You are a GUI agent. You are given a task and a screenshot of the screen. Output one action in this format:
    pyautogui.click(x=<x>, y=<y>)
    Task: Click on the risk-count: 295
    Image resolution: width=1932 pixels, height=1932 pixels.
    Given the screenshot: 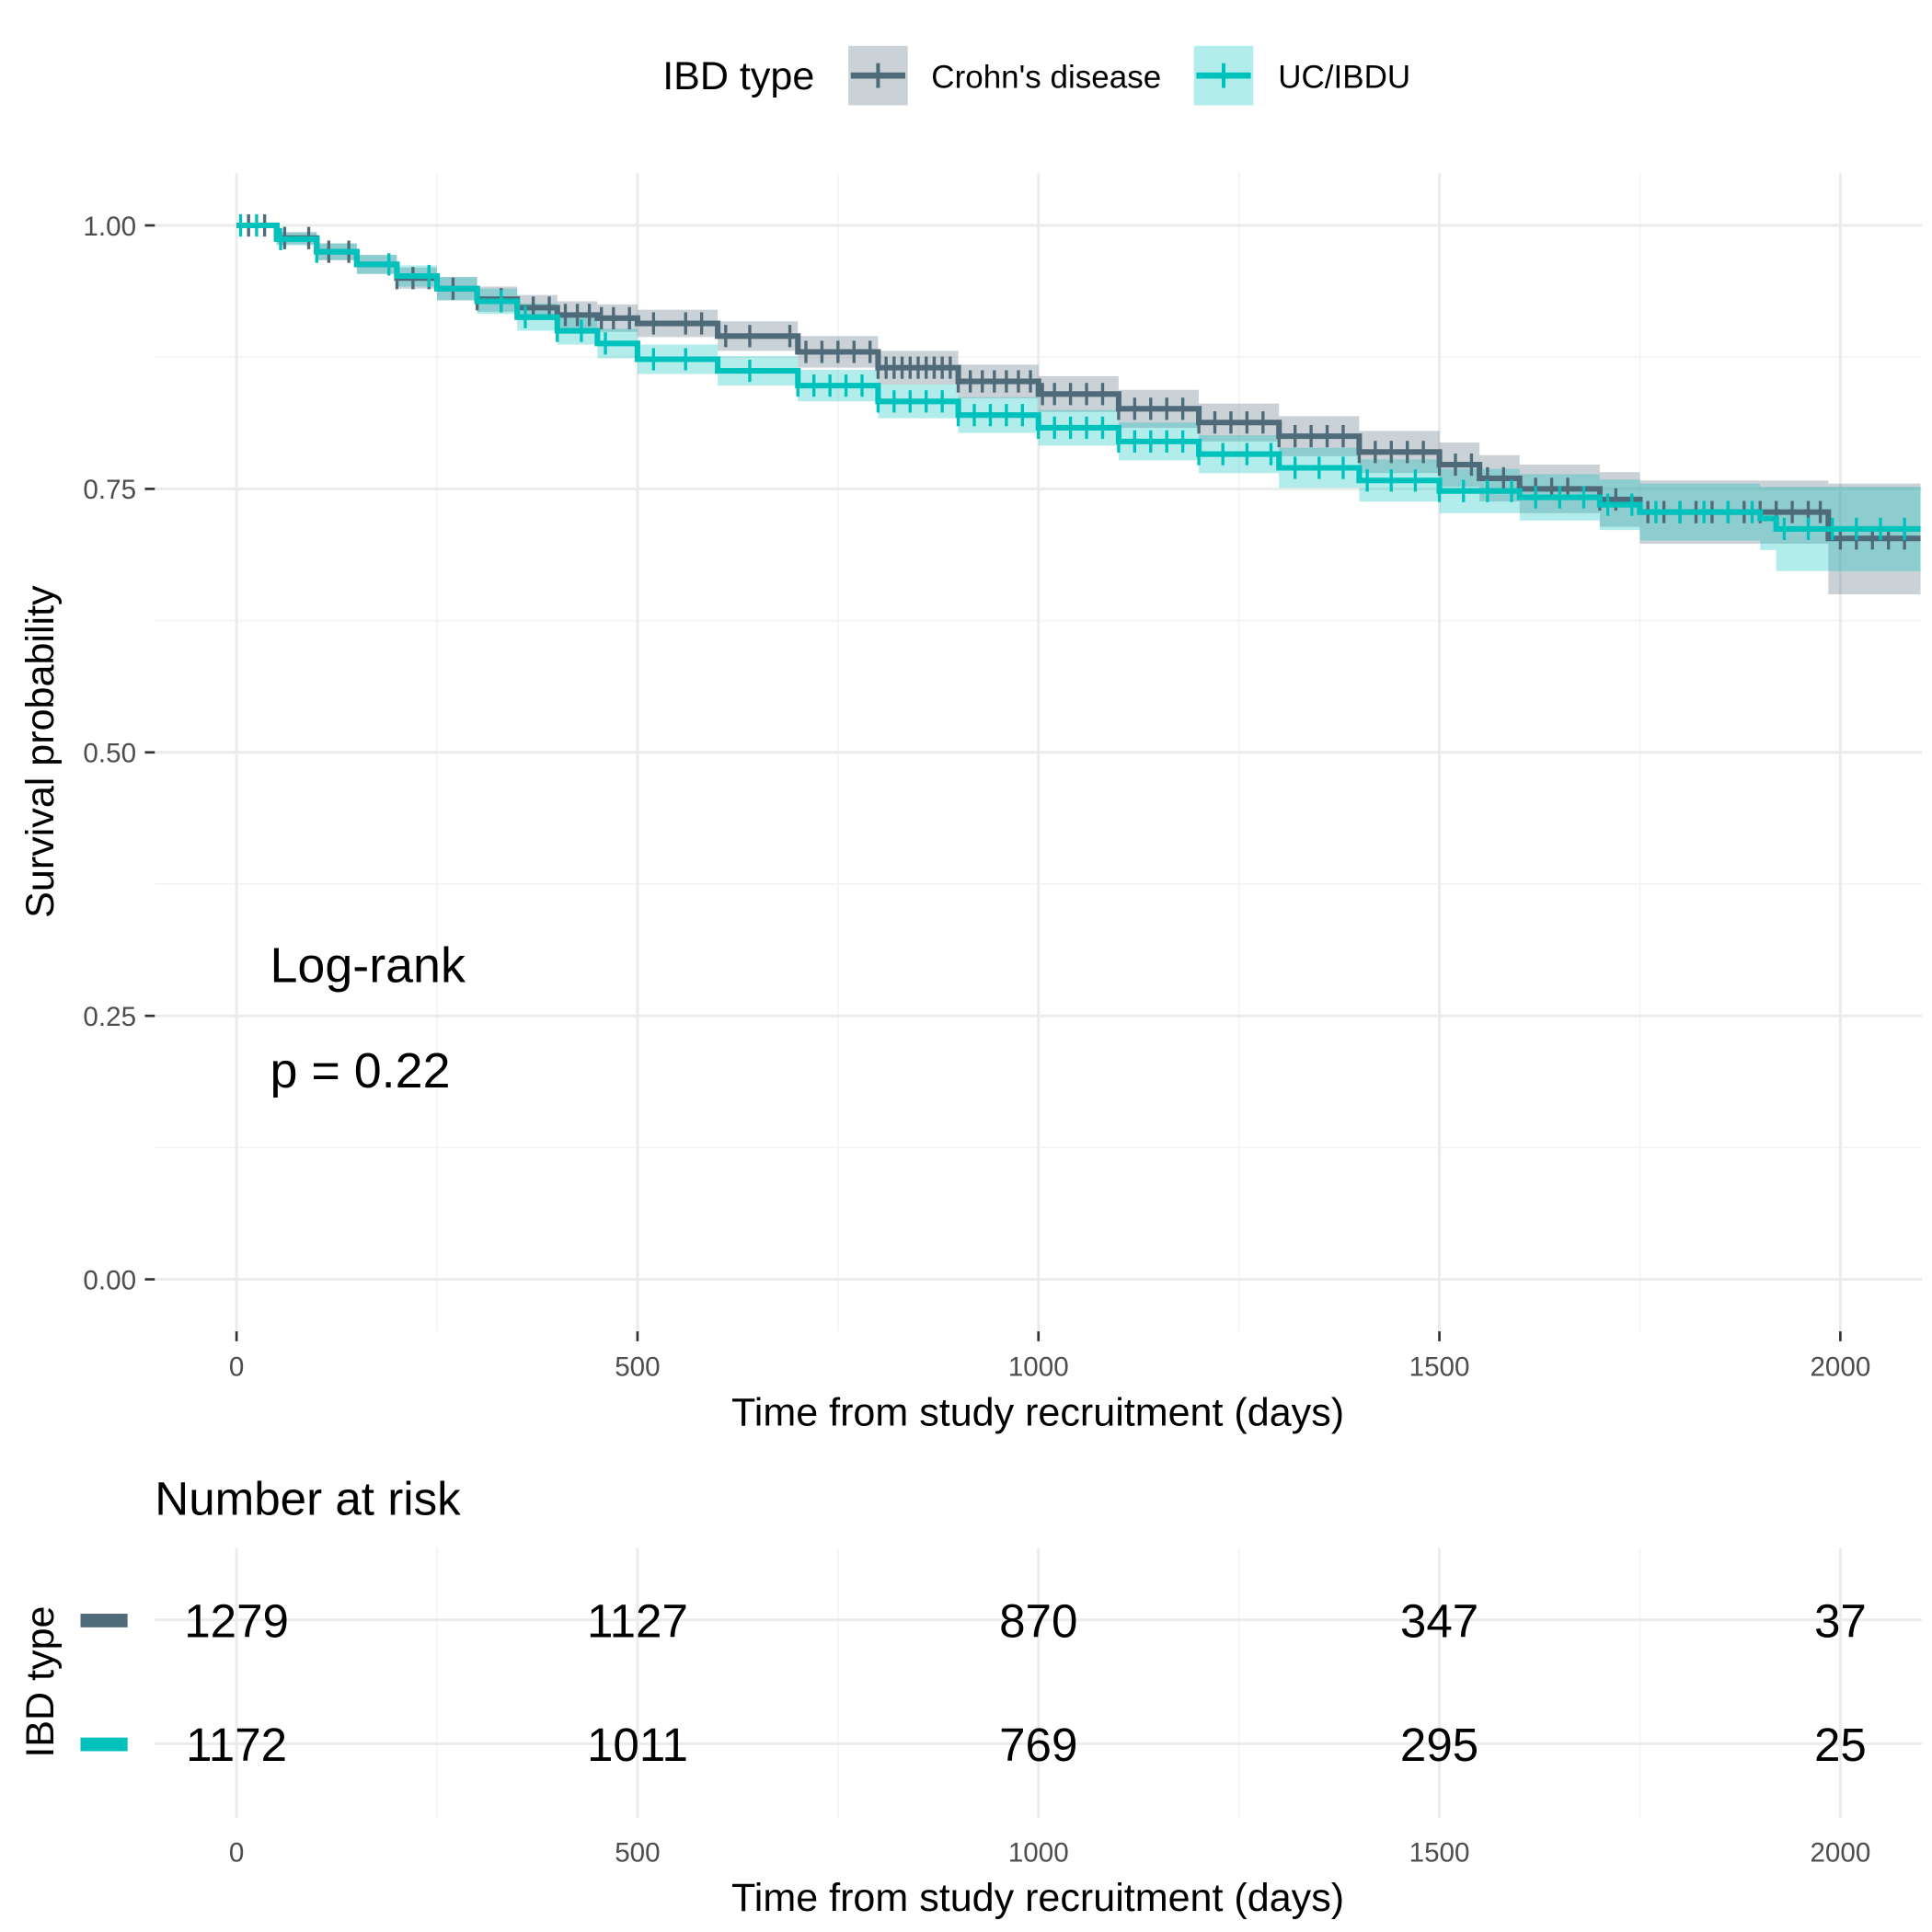 What is the action you would take?
    pyautogui.click(x=1439, y=1745)
    